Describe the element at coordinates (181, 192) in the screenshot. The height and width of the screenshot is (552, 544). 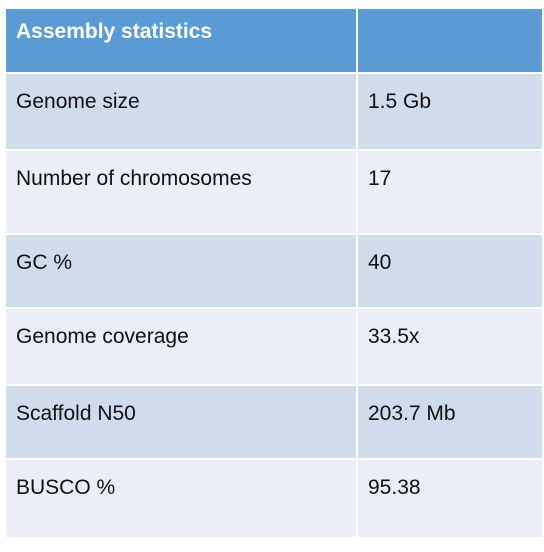
I see `row-label: Number of chromosomes` at that location.